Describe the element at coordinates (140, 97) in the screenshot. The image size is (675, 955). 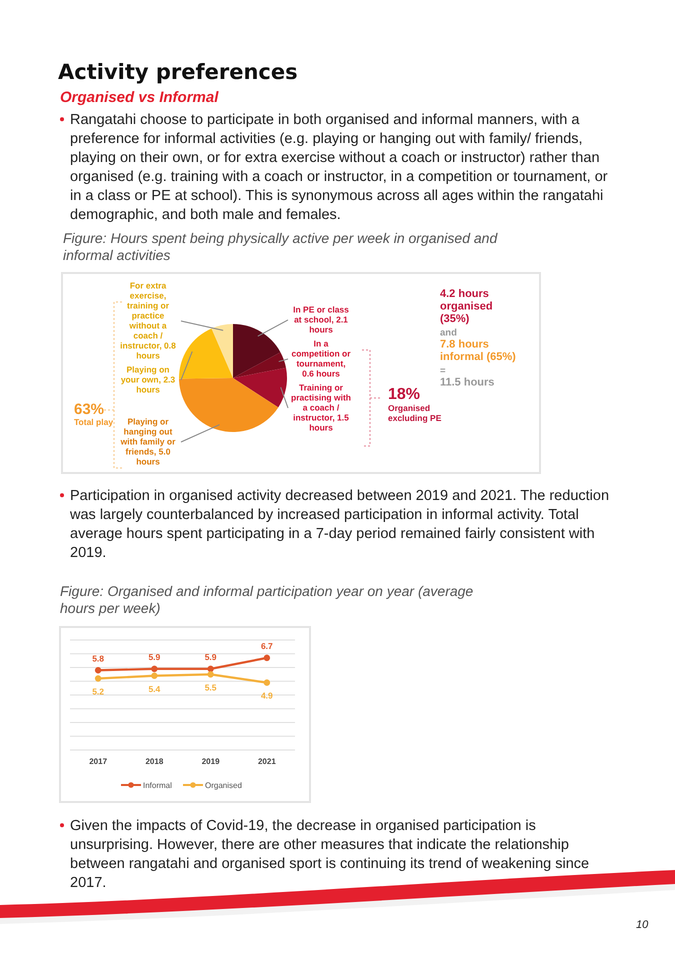
I see `text: Organised vs Informal` at that location.